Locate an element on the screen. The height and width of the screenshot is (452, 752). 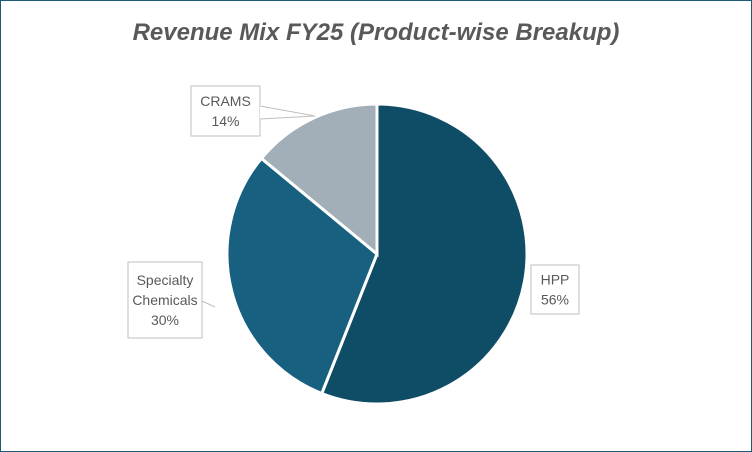
data-label-crams: CRAMS 14% is located at coordinates (253, 111).